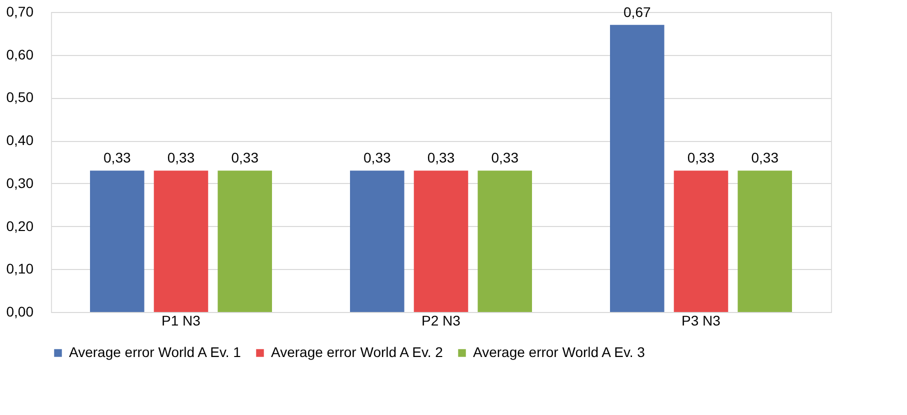  What do you see at coordinates (20, 97) in the screenshot?
I see `y-tick-label: 0,50` at bounding box center [20, 97].